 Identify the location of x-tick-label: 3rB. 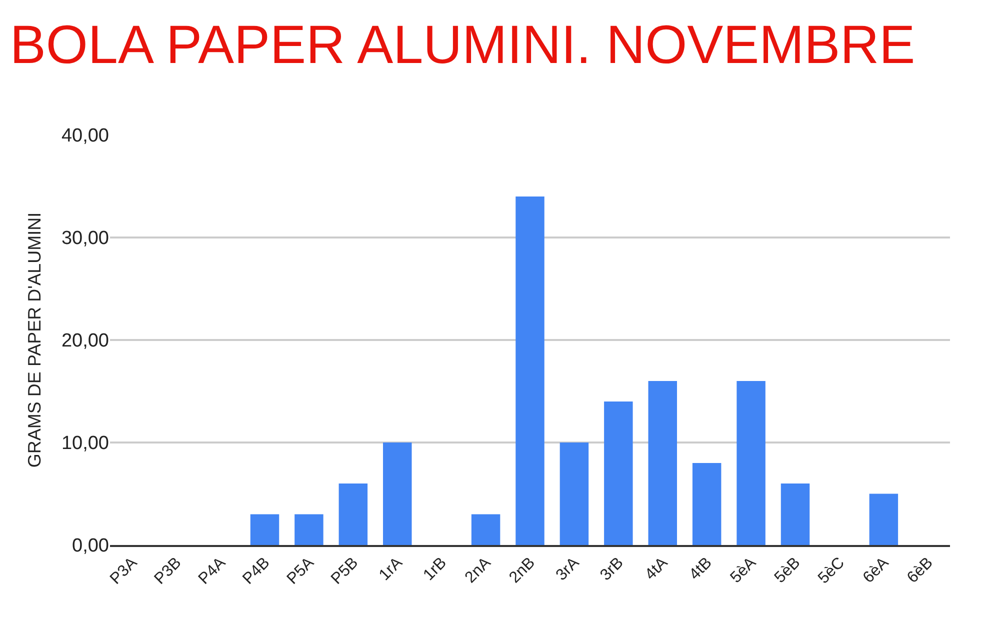
(612, 569).